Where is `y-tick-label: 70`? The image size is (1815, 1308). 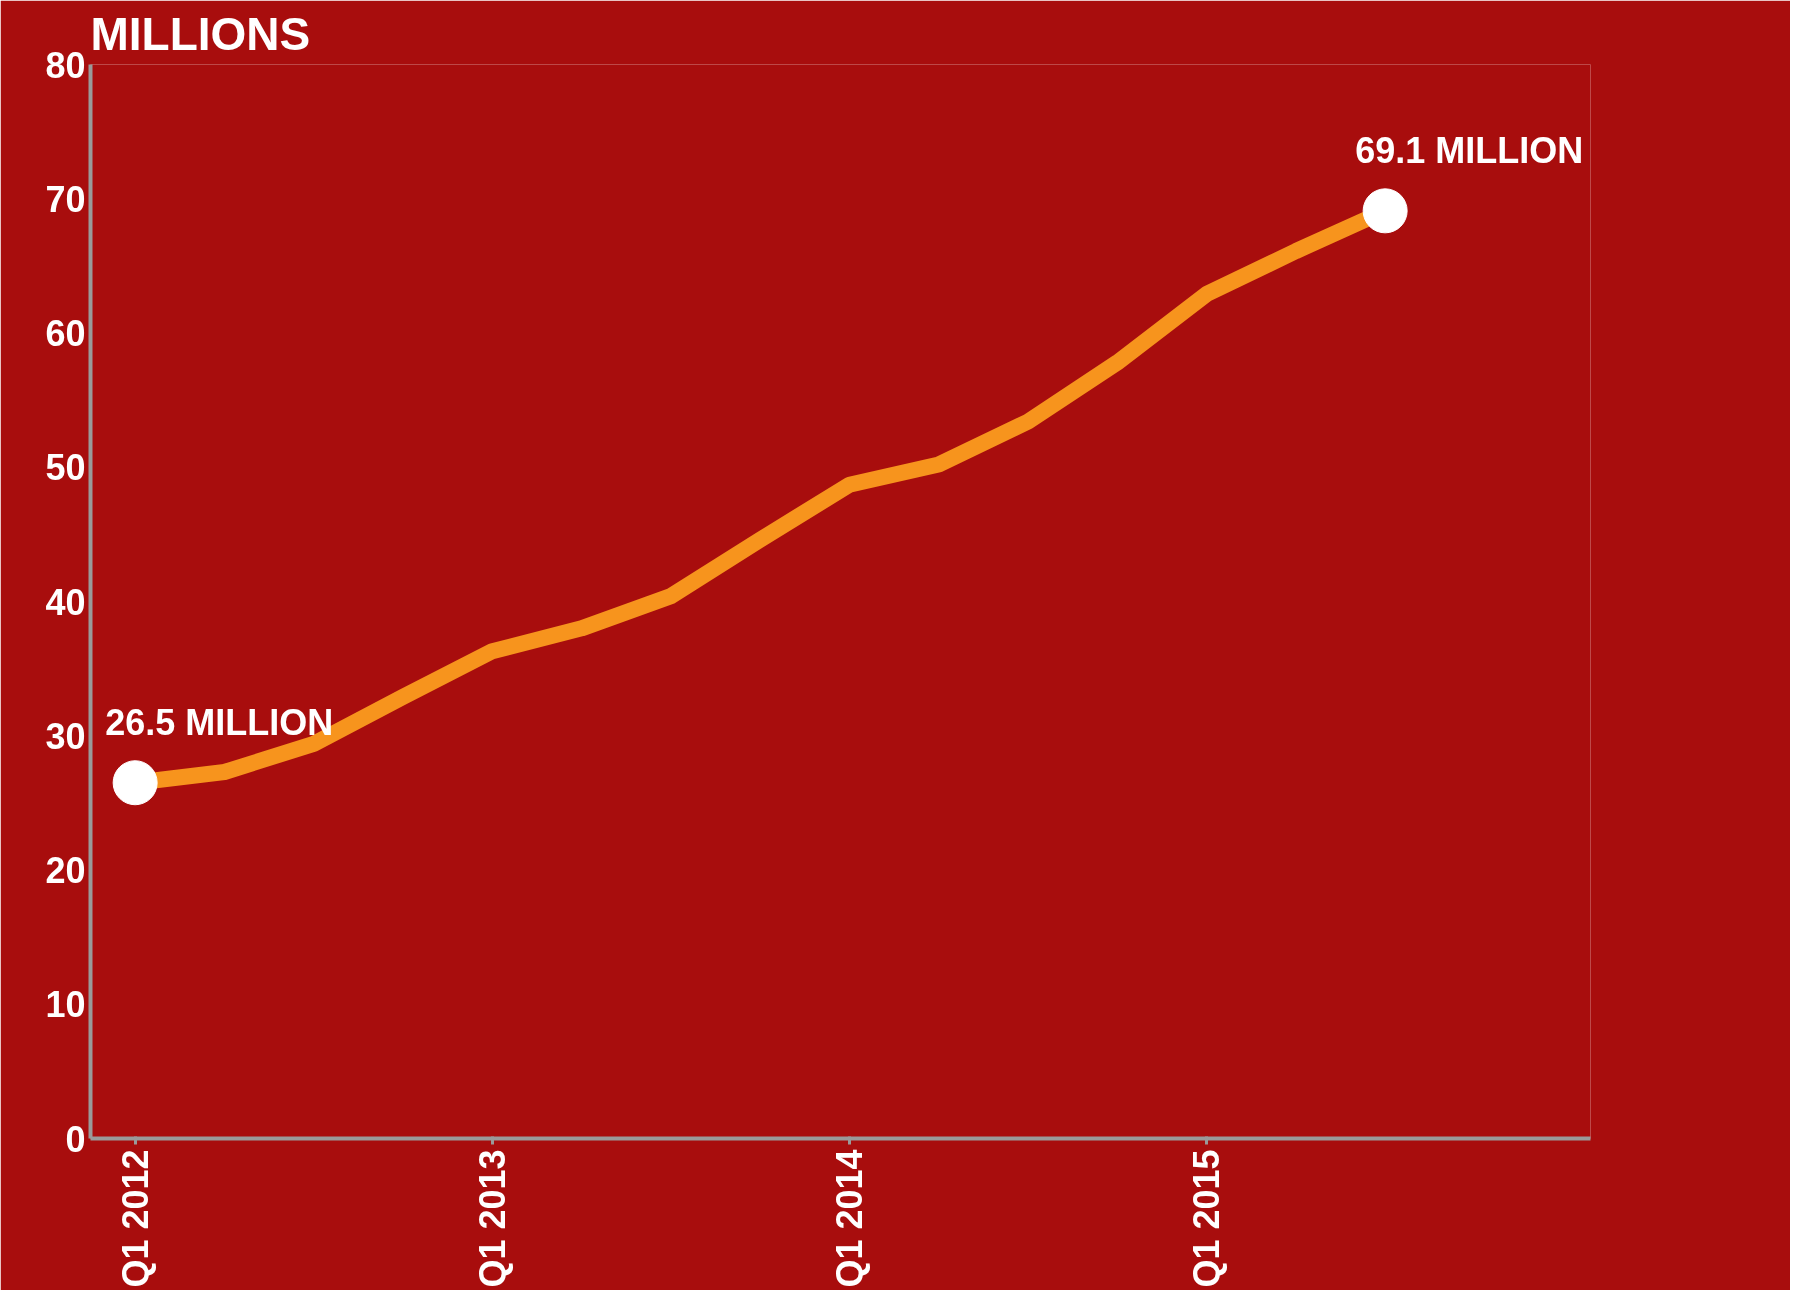 y-tick-label: 70 is located at coordinates (65, 199).